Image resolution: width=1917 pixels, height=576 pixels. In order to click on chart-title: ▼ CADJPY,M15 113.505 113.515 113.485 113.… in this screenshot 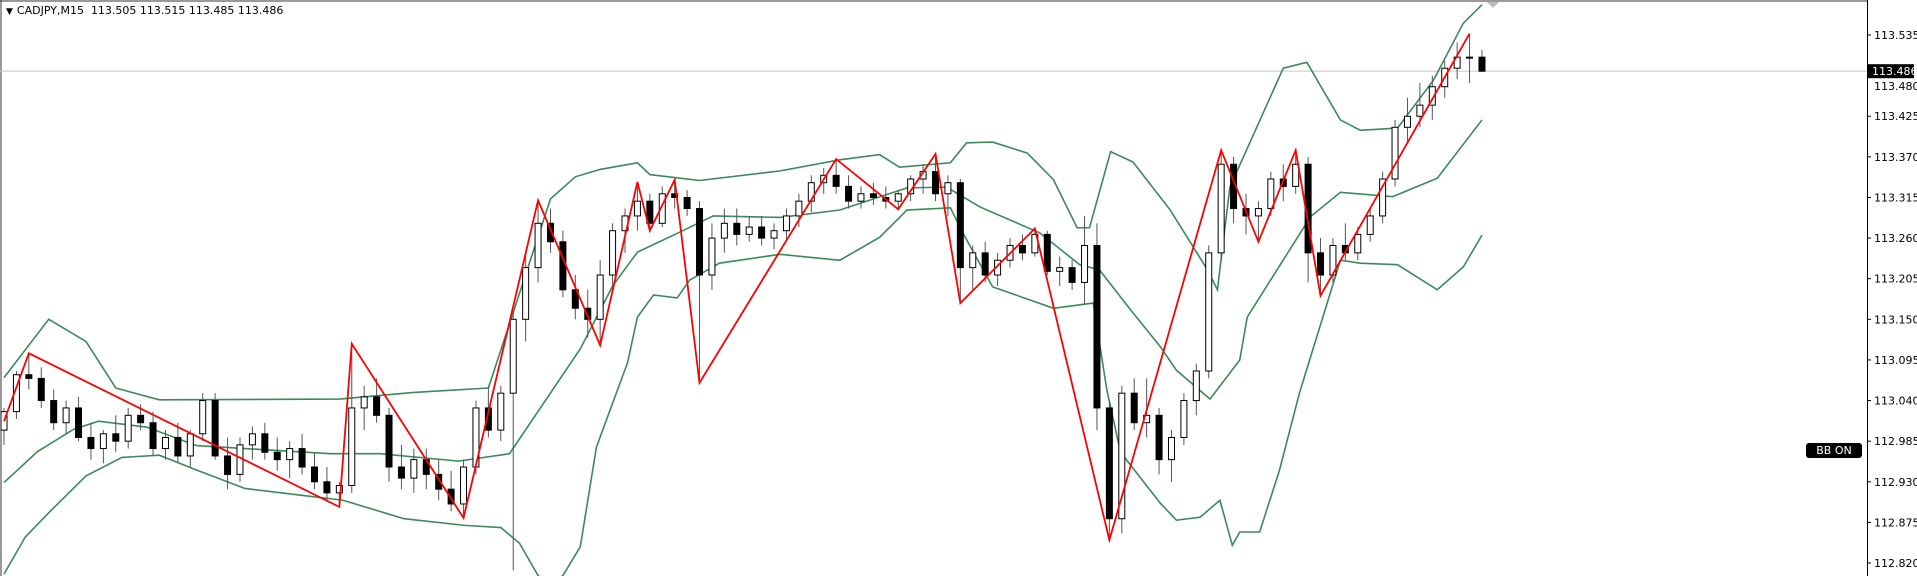, I will do `click(144, 10)`.